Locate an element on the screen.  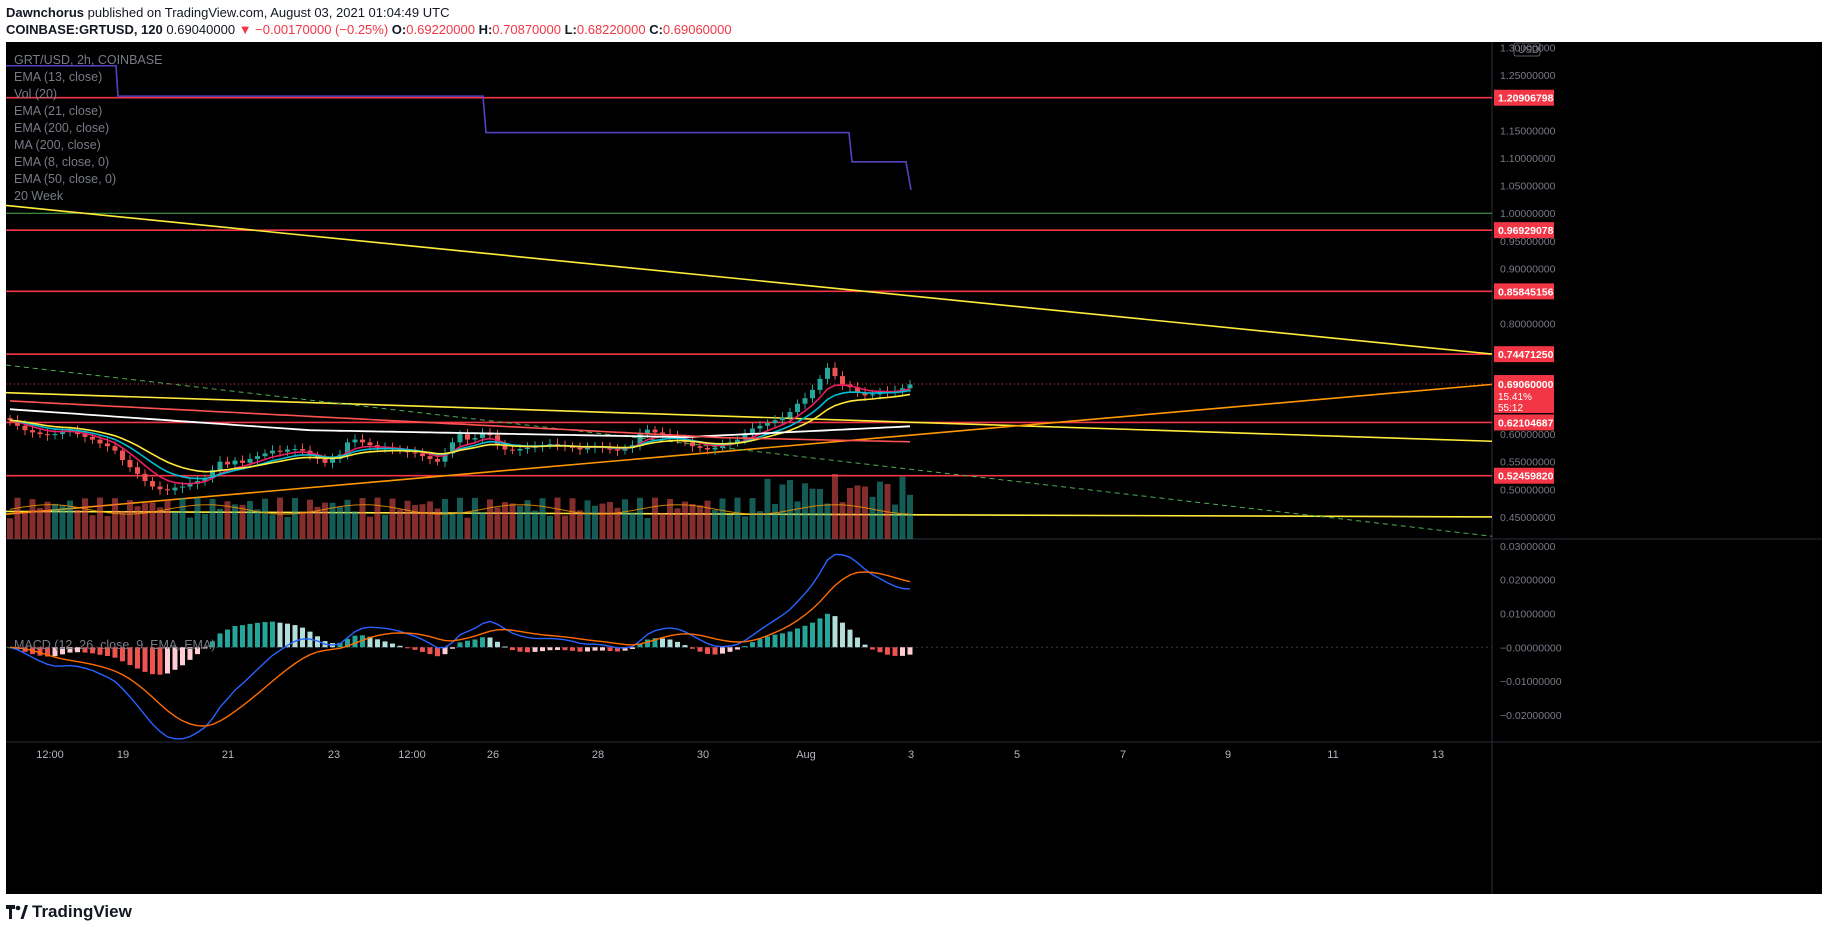
legend-item: EMA (50, close, 0) is located at coordinates (65, 179).